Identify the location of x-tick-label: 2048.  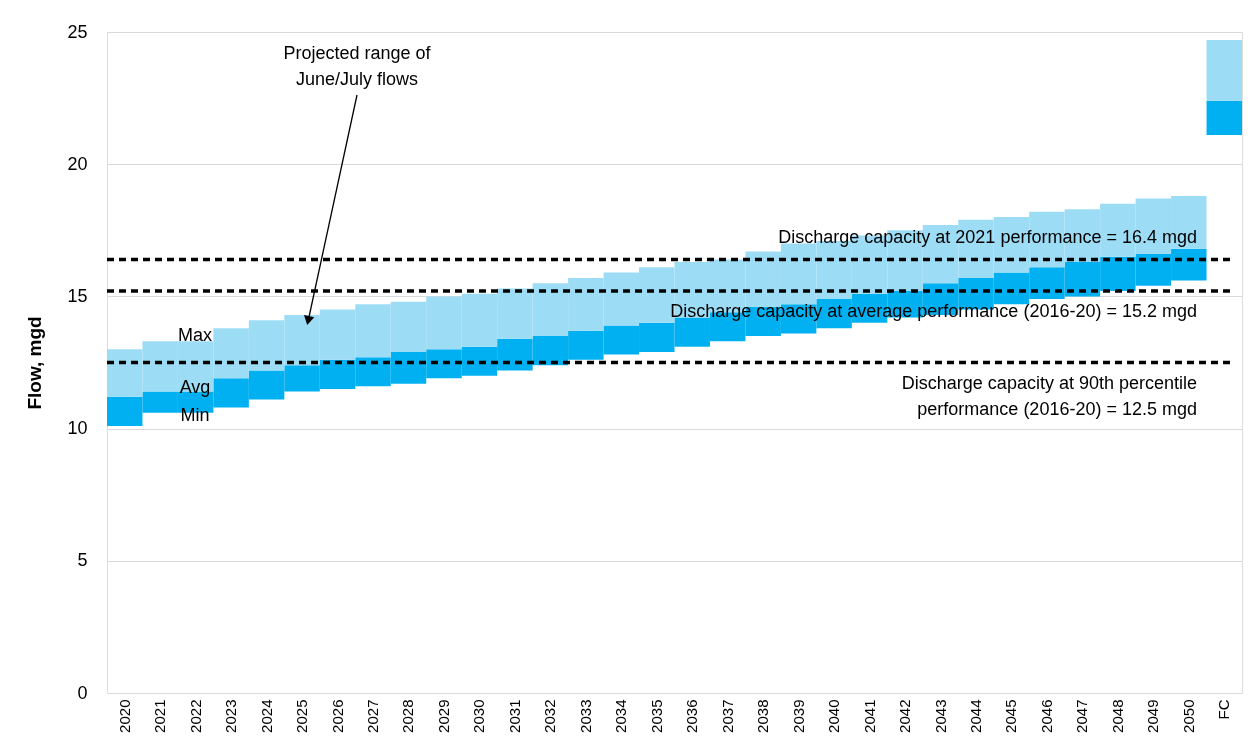
(1117, 716).